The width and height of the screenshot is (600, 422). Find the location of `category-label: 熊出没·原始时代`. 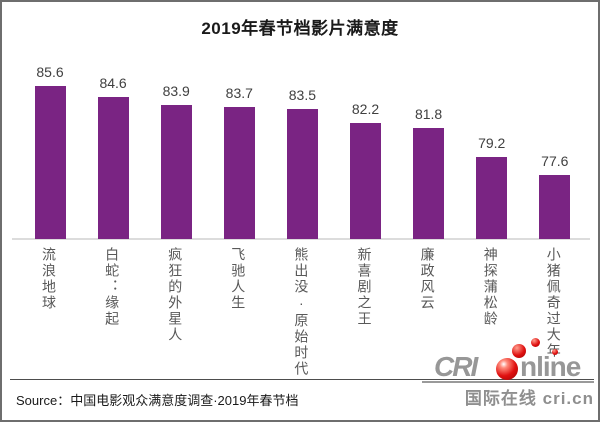

category-label: 熊出没·原始时代 is located at coordinates (301, 312).